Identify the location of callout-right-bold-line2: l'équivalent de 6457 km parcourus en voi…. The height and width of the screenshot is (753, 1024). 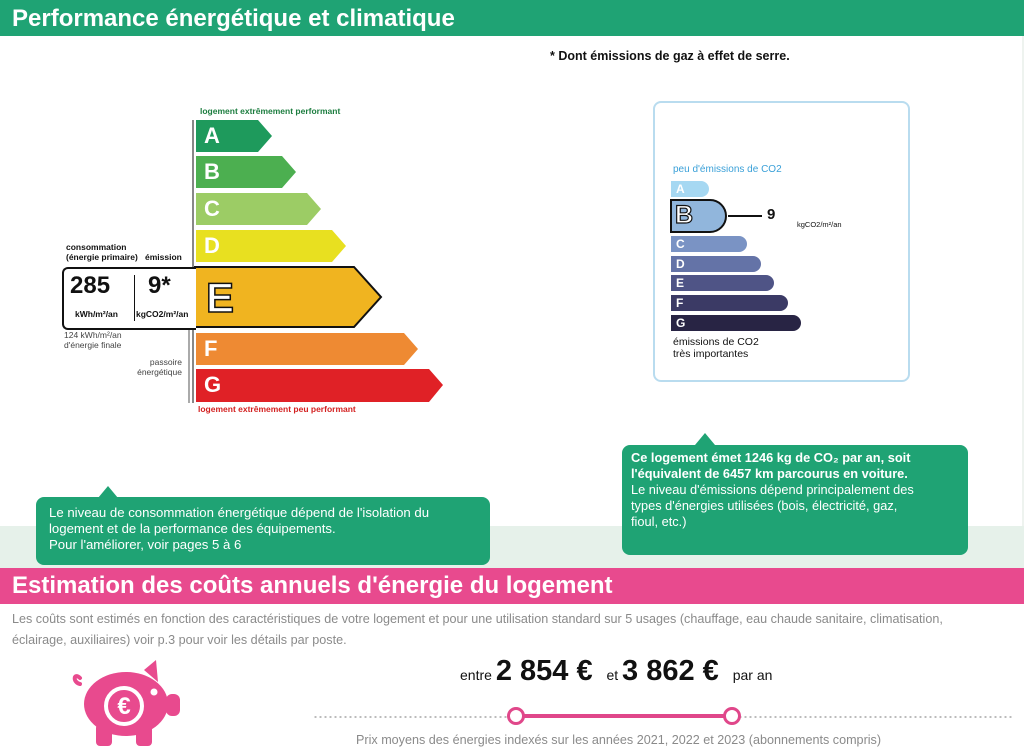
(769, 473).